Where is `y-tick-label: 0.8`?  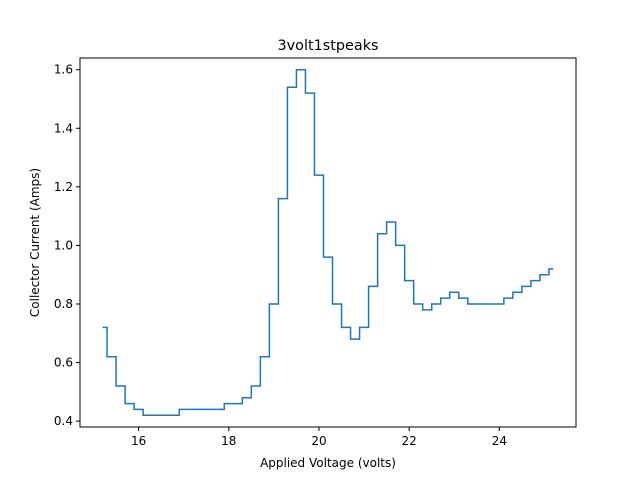 y-tick-label: 0.8 is located at coordinates (63, 304).